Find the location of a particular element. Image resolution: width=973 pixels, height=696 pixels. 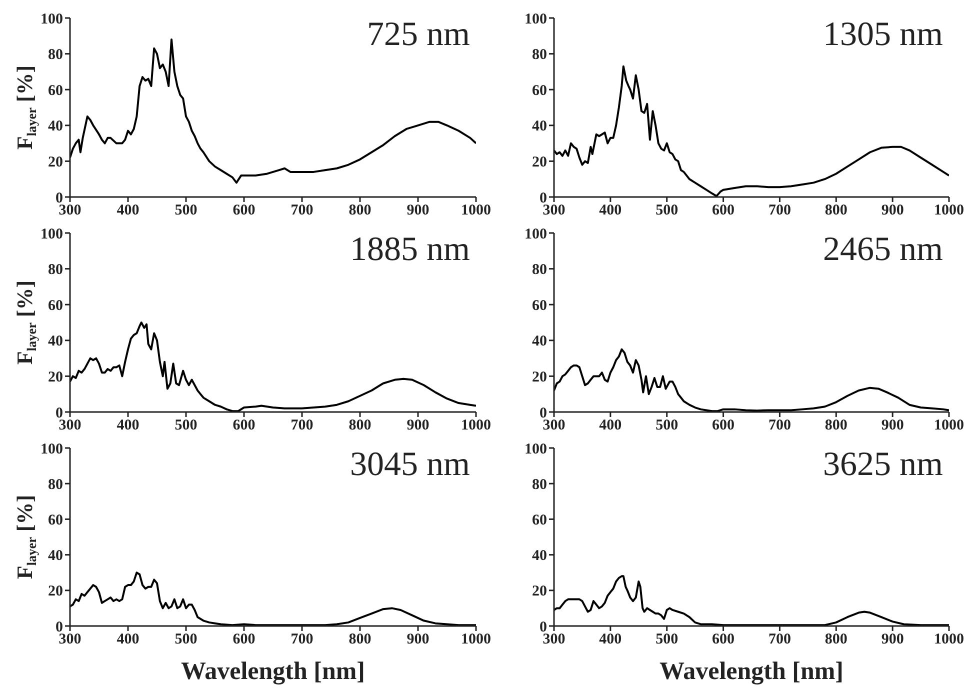

chart-title: 3625 nm is located at coordinates (883, 465).